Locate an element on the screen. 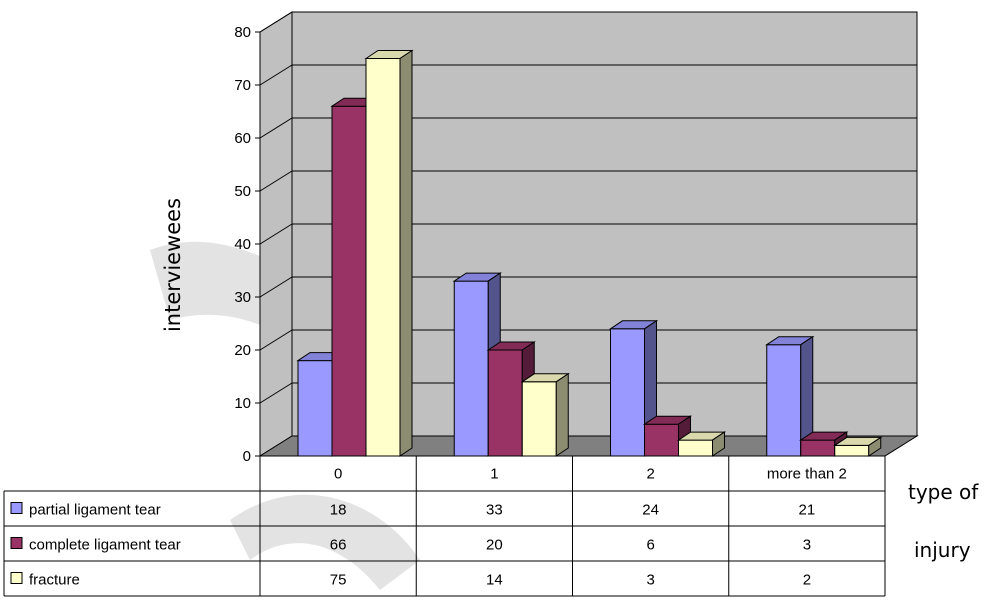  data-label: 75 is located at coordinates (338, 580).